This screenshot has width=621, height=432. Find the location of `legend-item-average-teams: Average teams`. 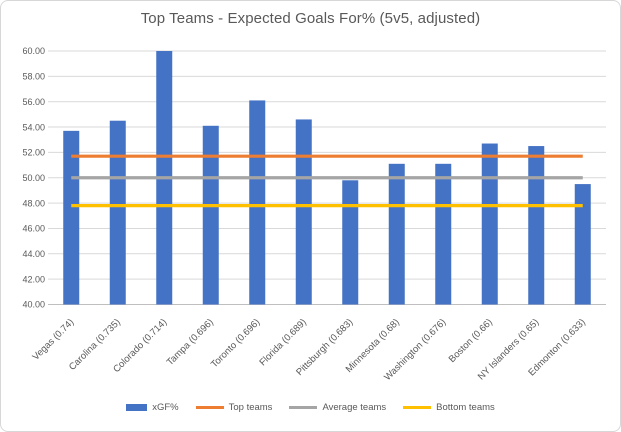

legend-item-average-teams: Average teams is located at coordinates (337, 407).